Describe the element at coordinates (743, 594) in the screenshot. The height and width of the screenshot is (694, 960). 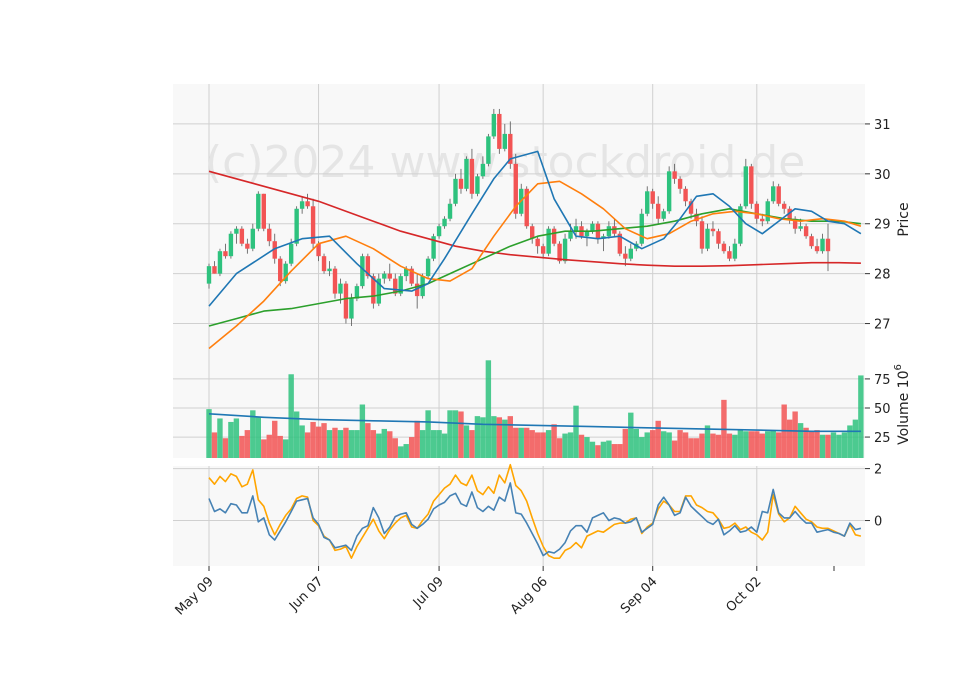
I see `x-tick-label: Oct 02` at that location.